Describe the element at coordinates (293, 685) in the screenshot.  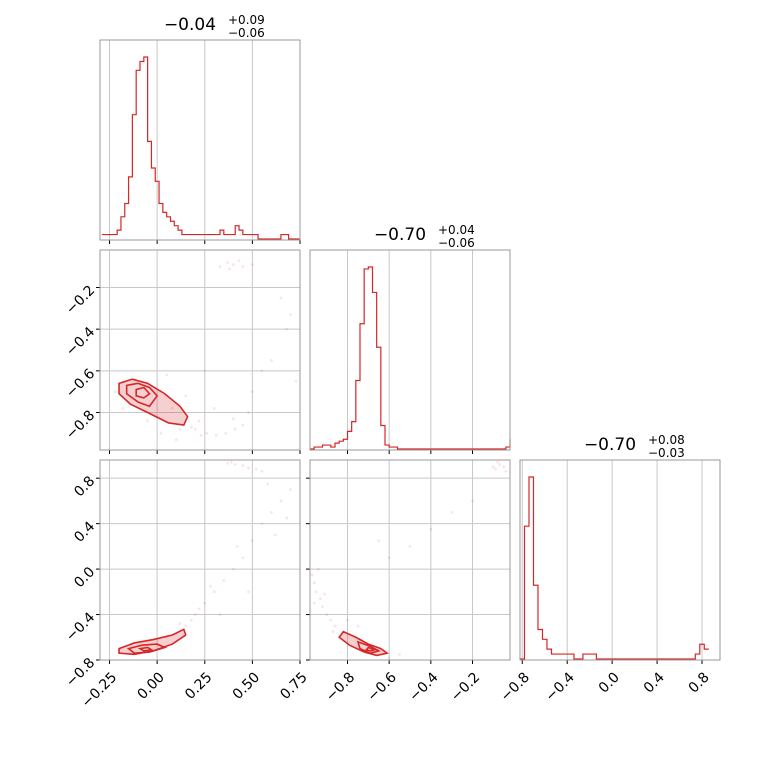
I see `x-tick-label: 0.75` at that location.